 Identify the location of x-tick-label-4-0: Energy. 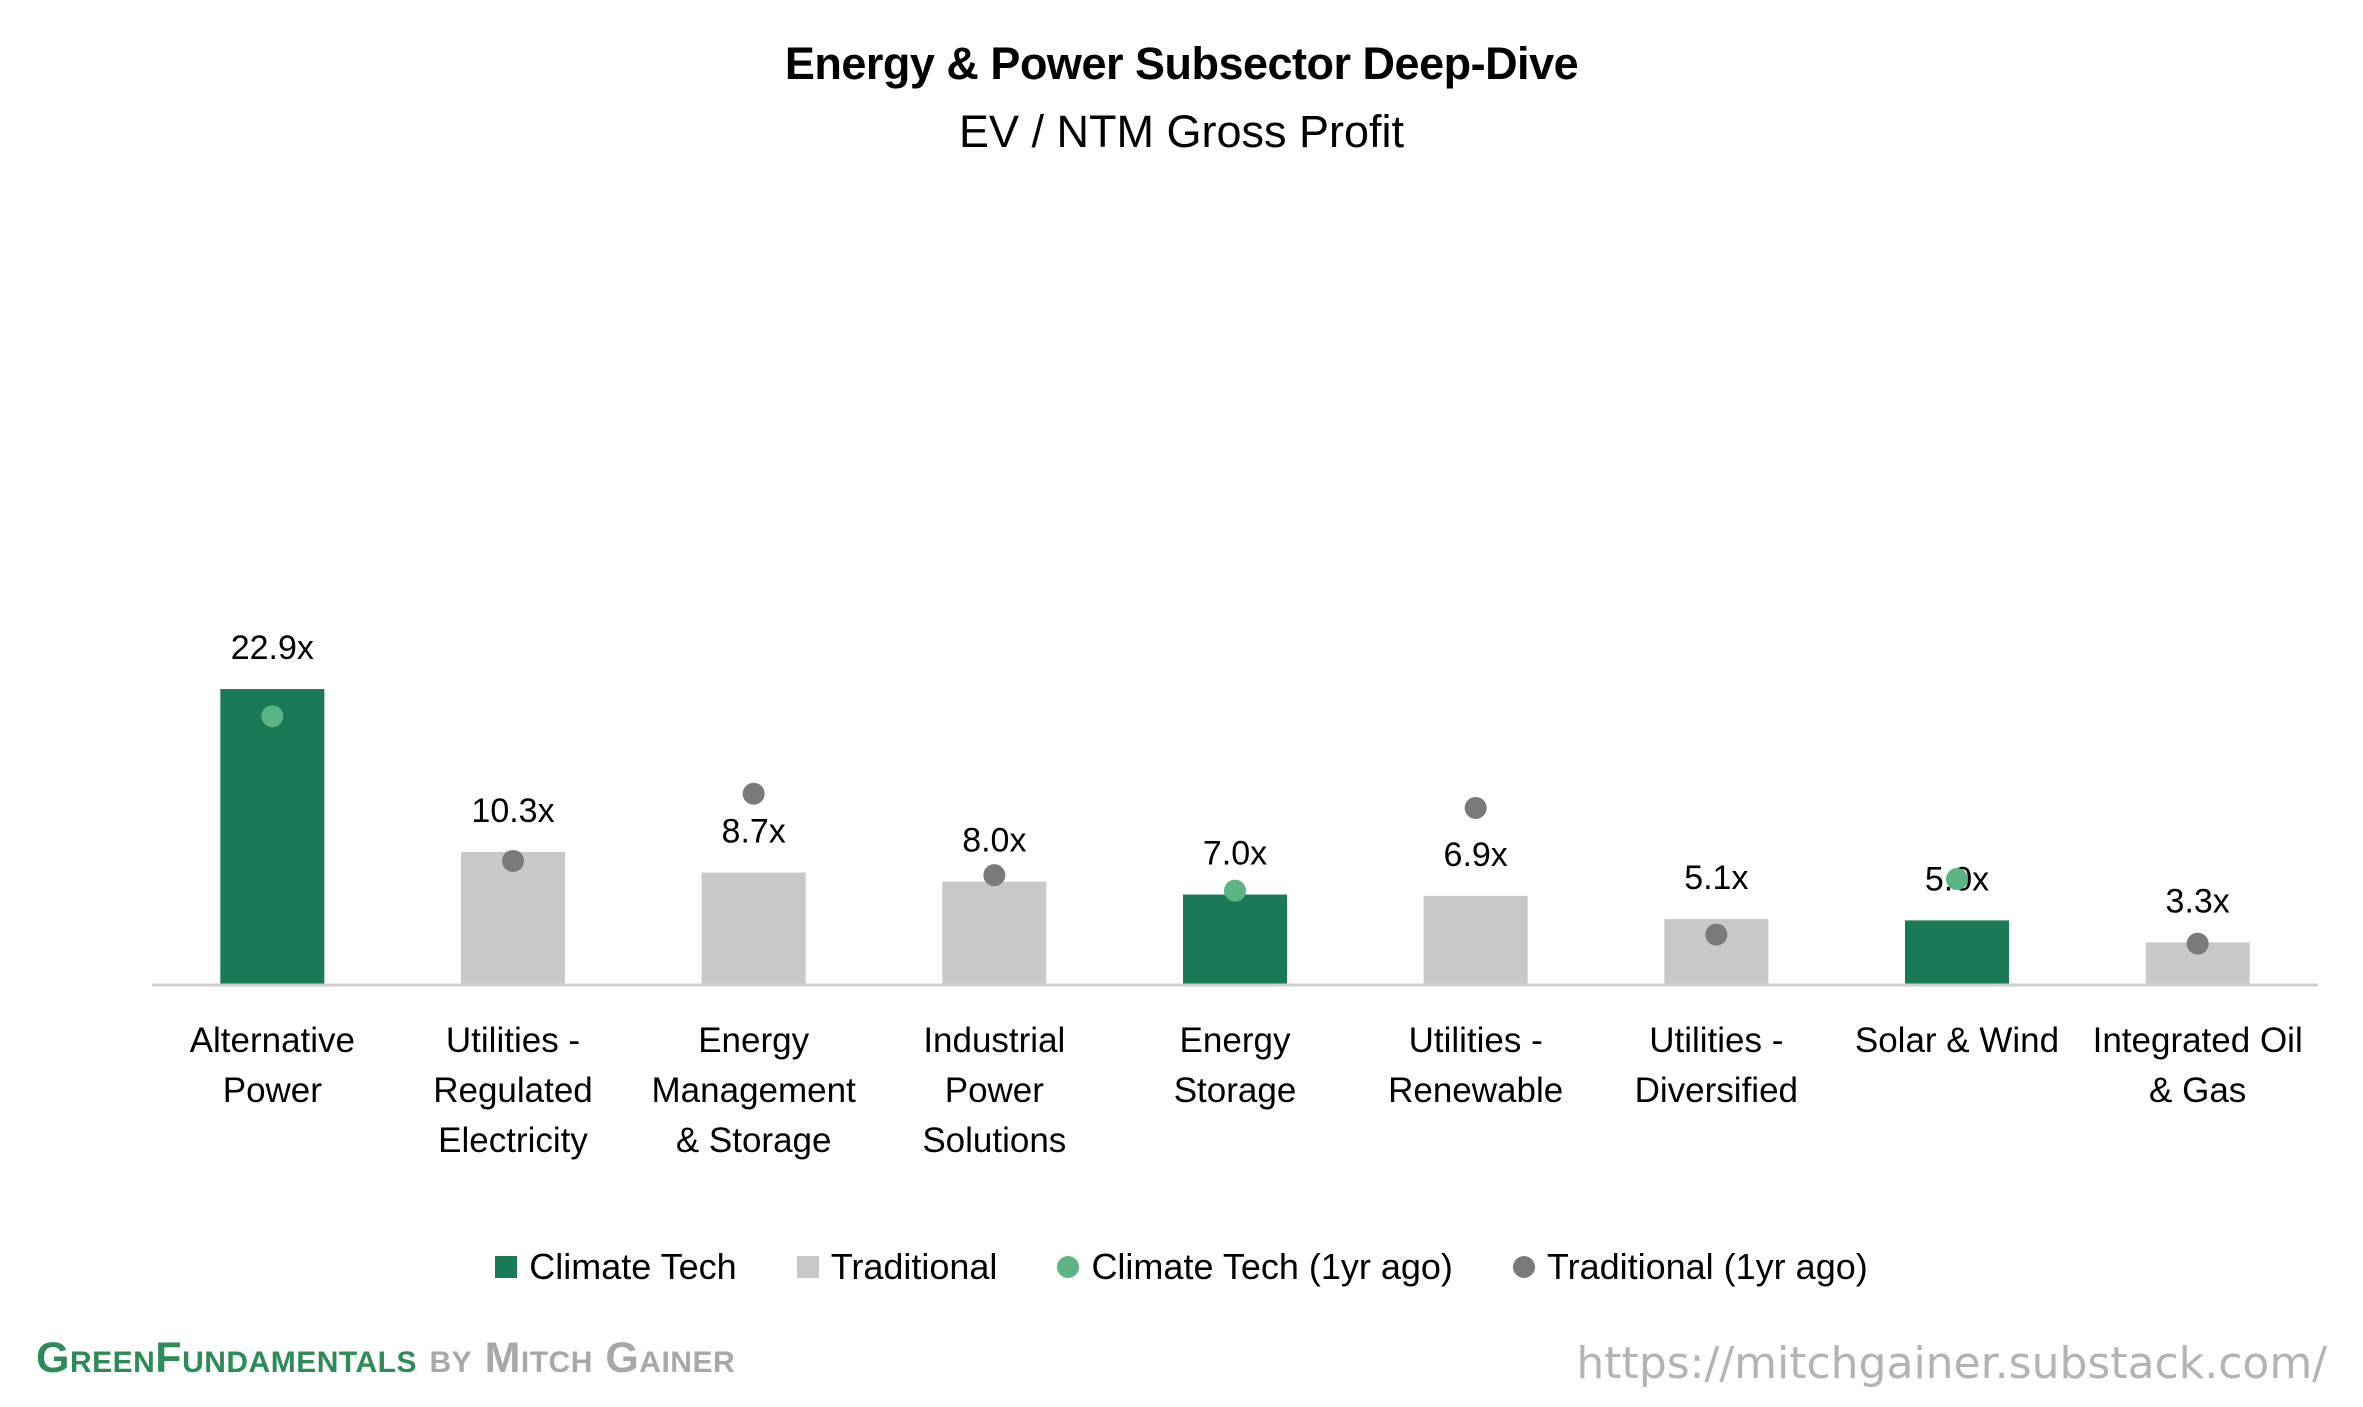
(1235, 1040).